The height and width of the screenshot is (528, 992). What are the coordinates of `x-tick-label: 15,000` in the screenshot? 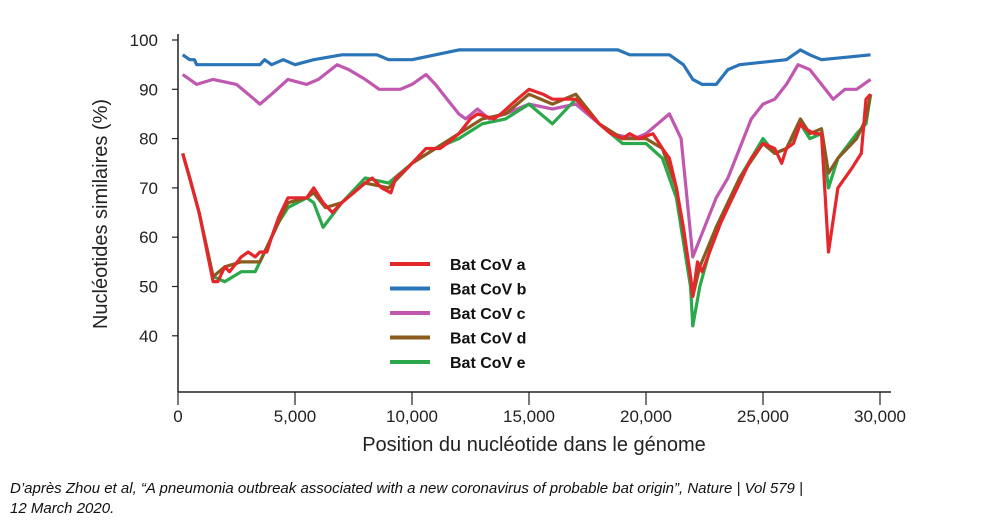 It's located at (529, 416).